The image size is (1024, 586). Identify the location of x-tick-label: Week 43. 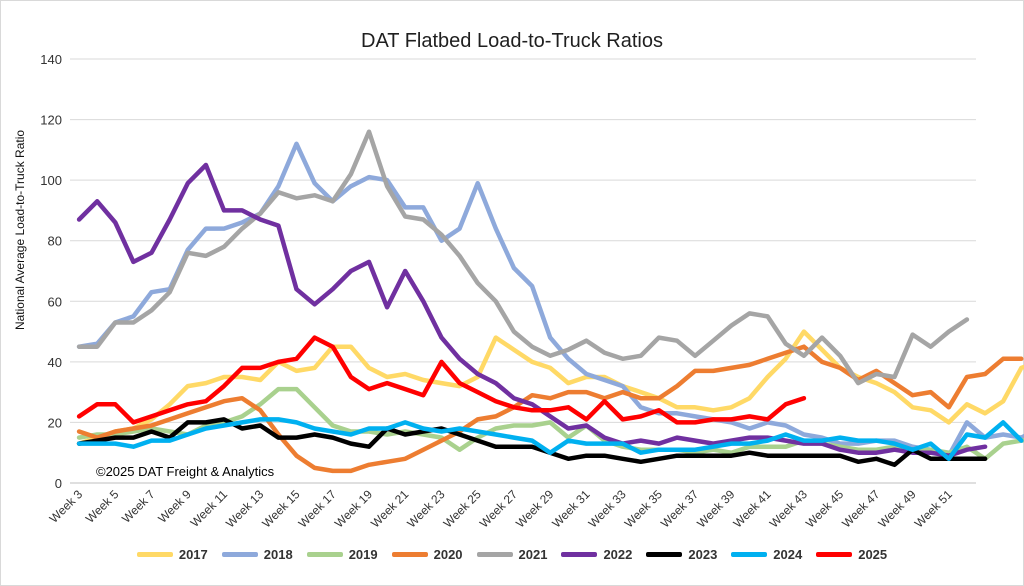
(788, 508).